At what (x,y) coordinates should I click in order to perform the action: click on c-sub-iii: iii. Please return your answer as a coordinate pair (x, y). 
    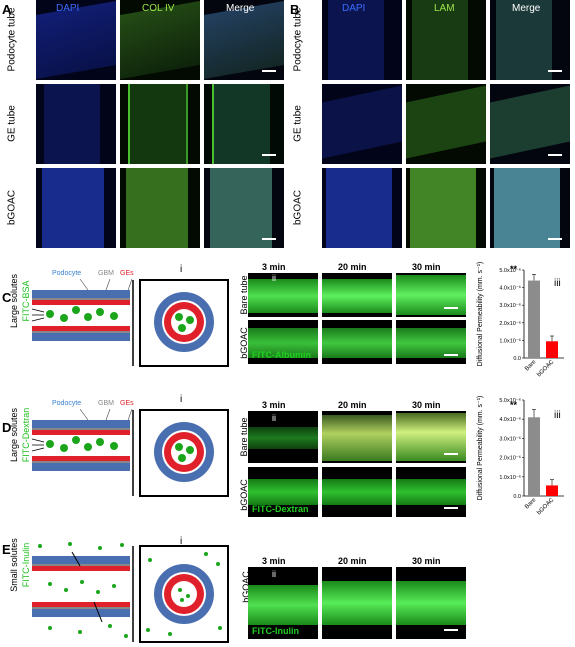
    Looking at the image, I should click on (557, 283).